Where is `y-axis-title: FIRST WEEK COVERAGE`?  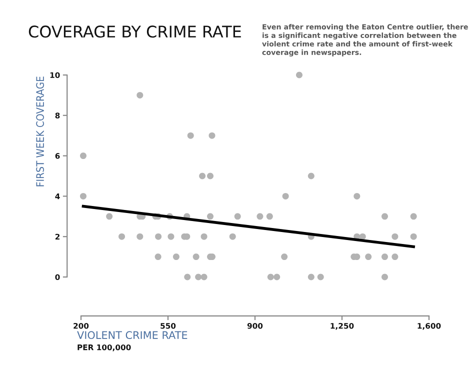 y-axis-title: FIRST WEEK COVERAGE is located at coordinates (40, 131).